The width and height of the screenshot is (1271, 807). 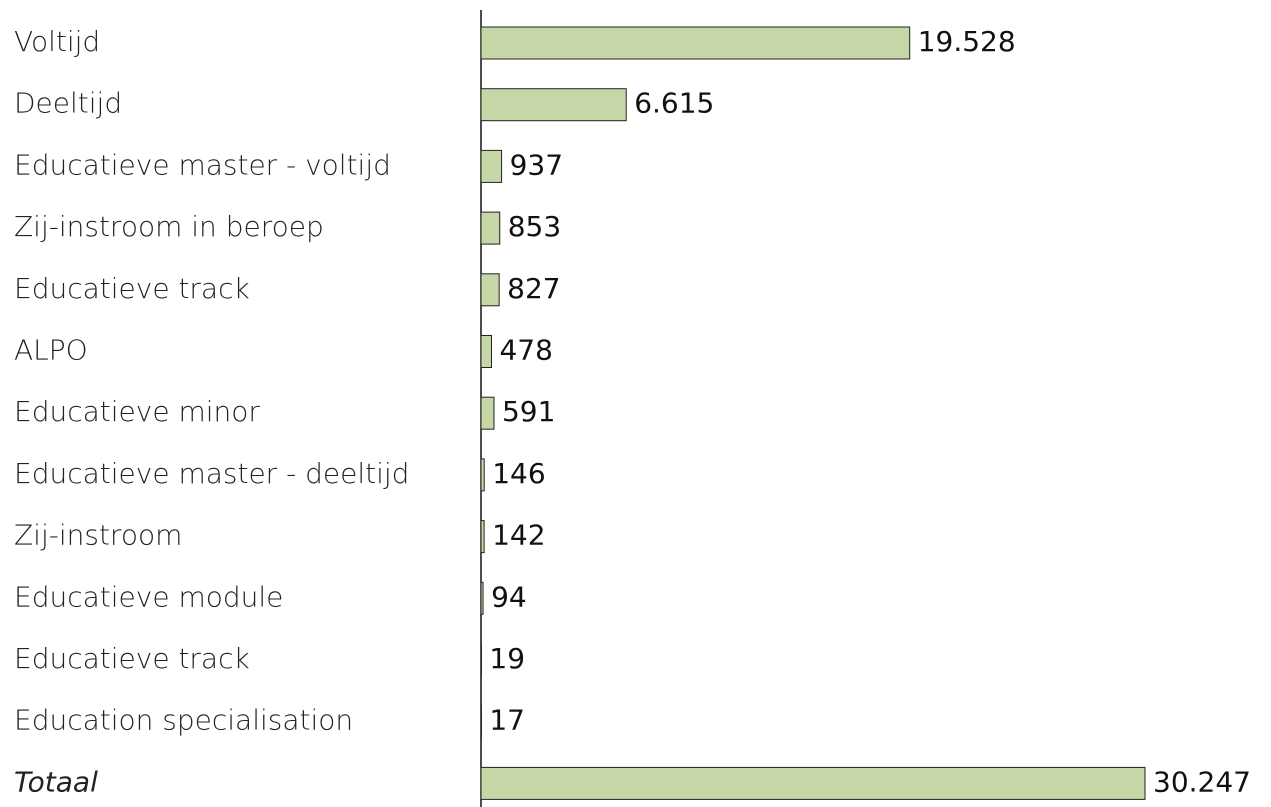 I want to click on category-label: Educatieve master - deeltijd, so click(x=211, y=473).